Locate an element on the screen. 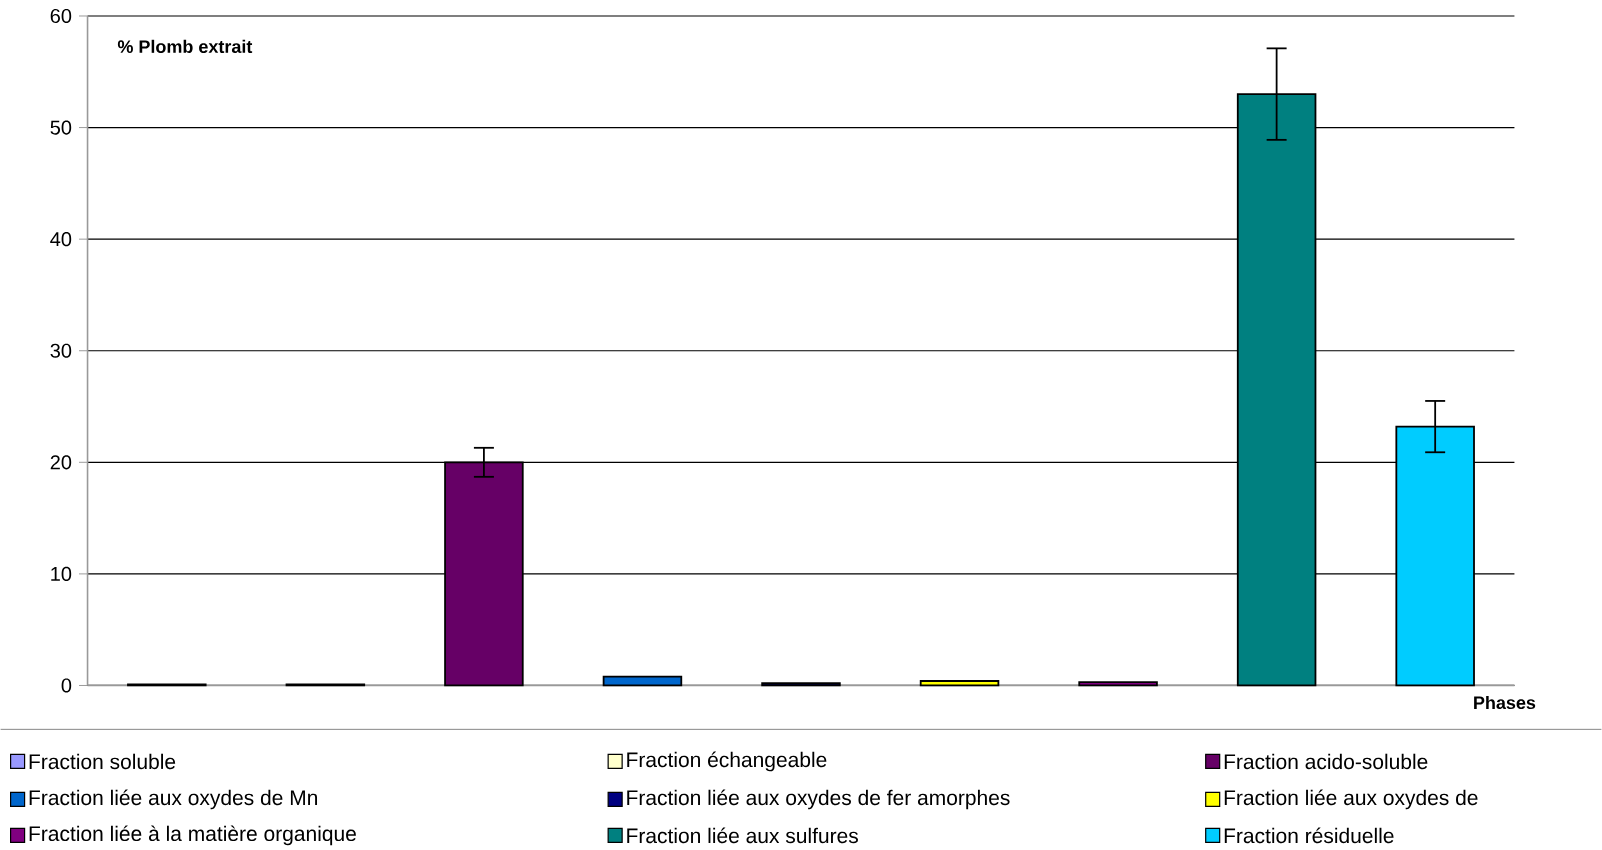 The width and height of the screenshot is (1602, 850). y-tick-label: 30 is located at coordinates (61, 350).